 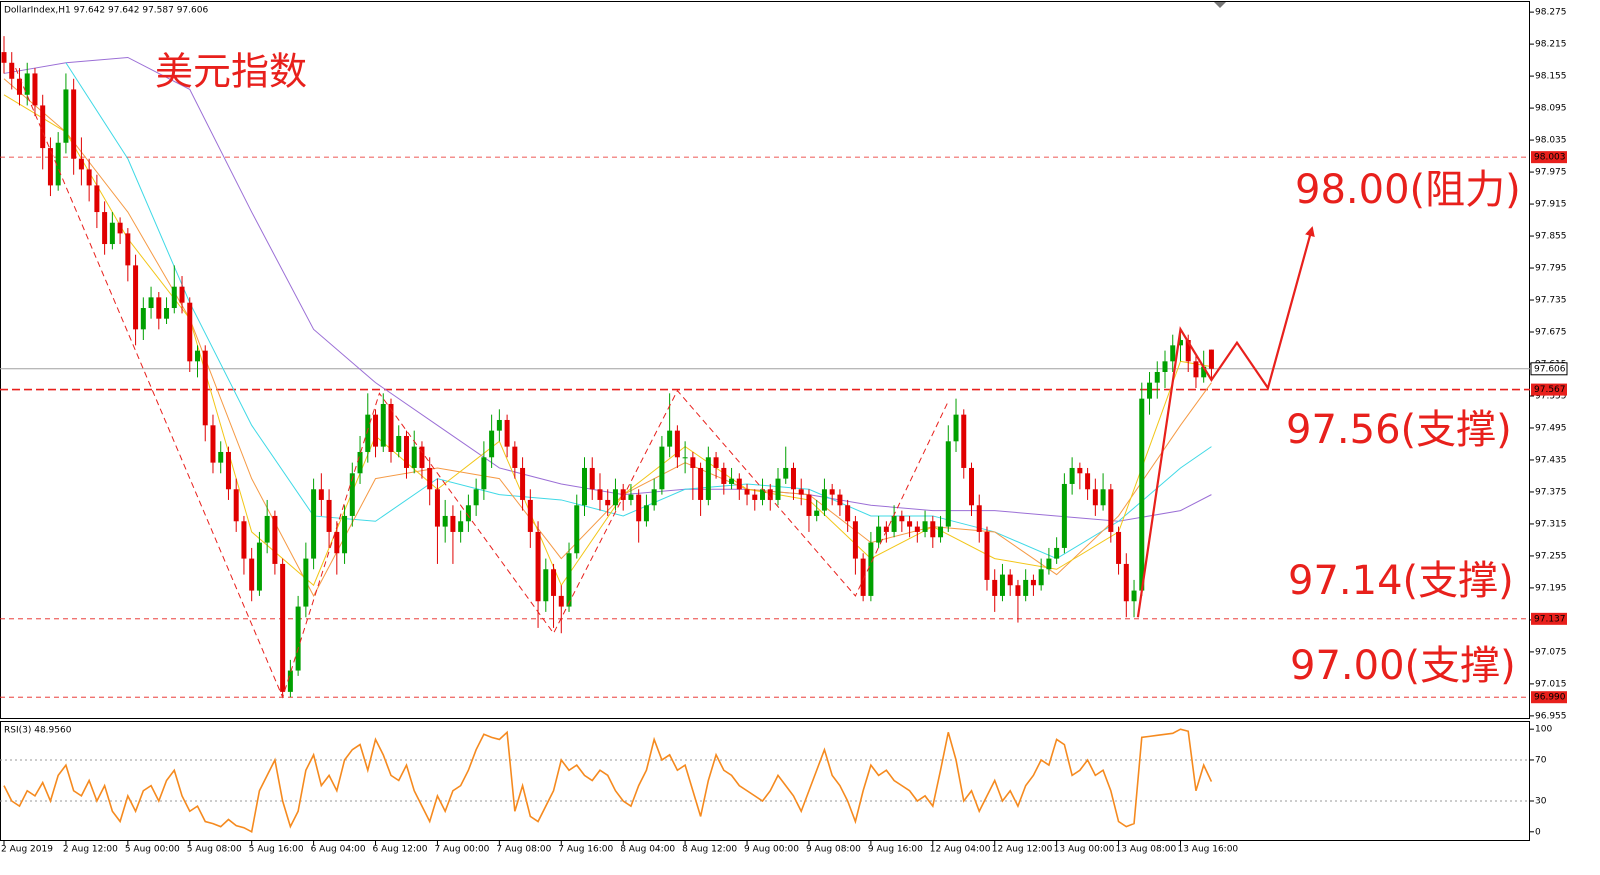 I want to click on y-tick-label: 97.855, so click(x=1551, y=237).